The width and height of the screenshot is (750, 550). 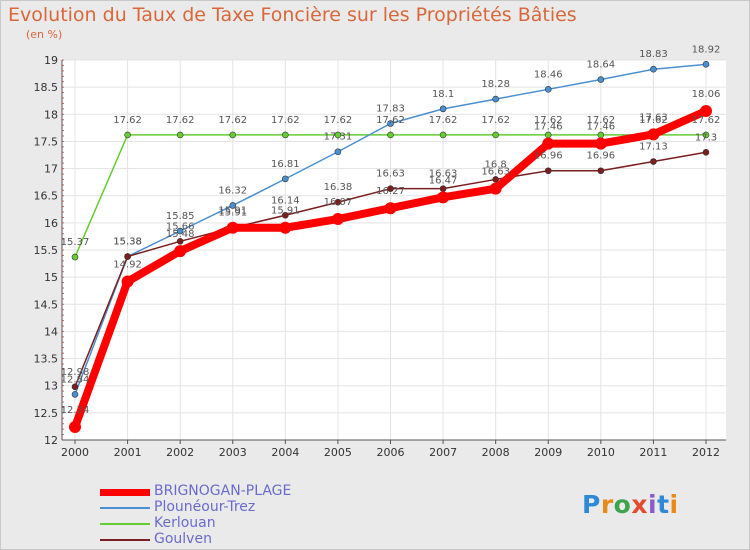 I want to click on logo-letter: r, so click(x=607, y=504).